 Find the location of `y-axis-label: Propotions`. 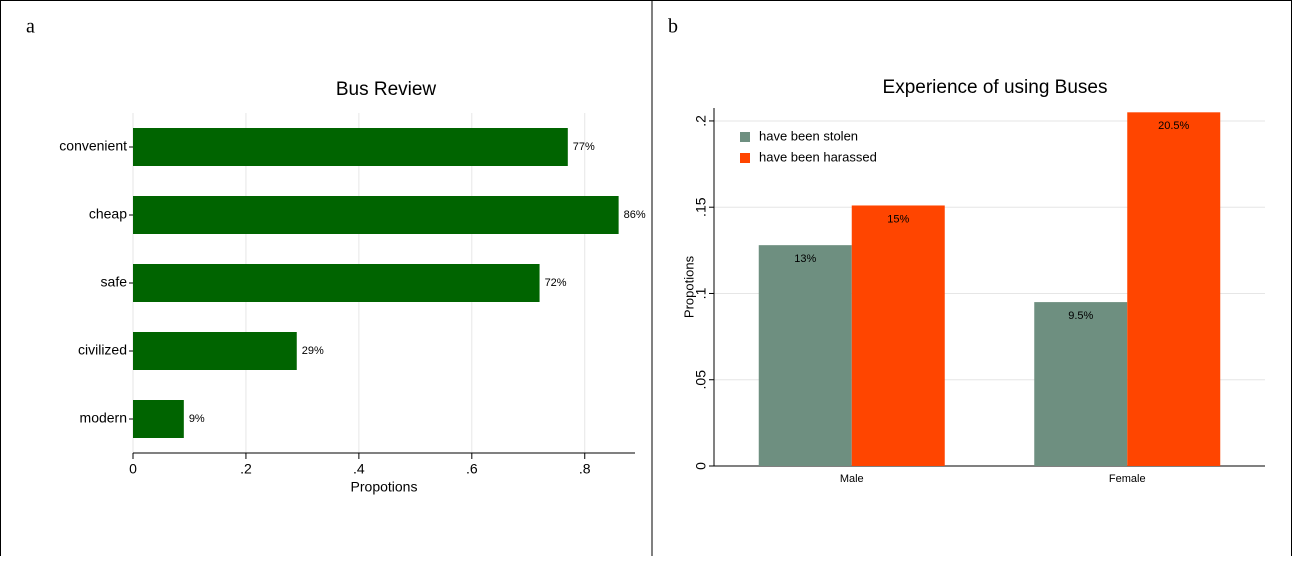

y-axis-label: Propotions is located at coordinates (688, 286).